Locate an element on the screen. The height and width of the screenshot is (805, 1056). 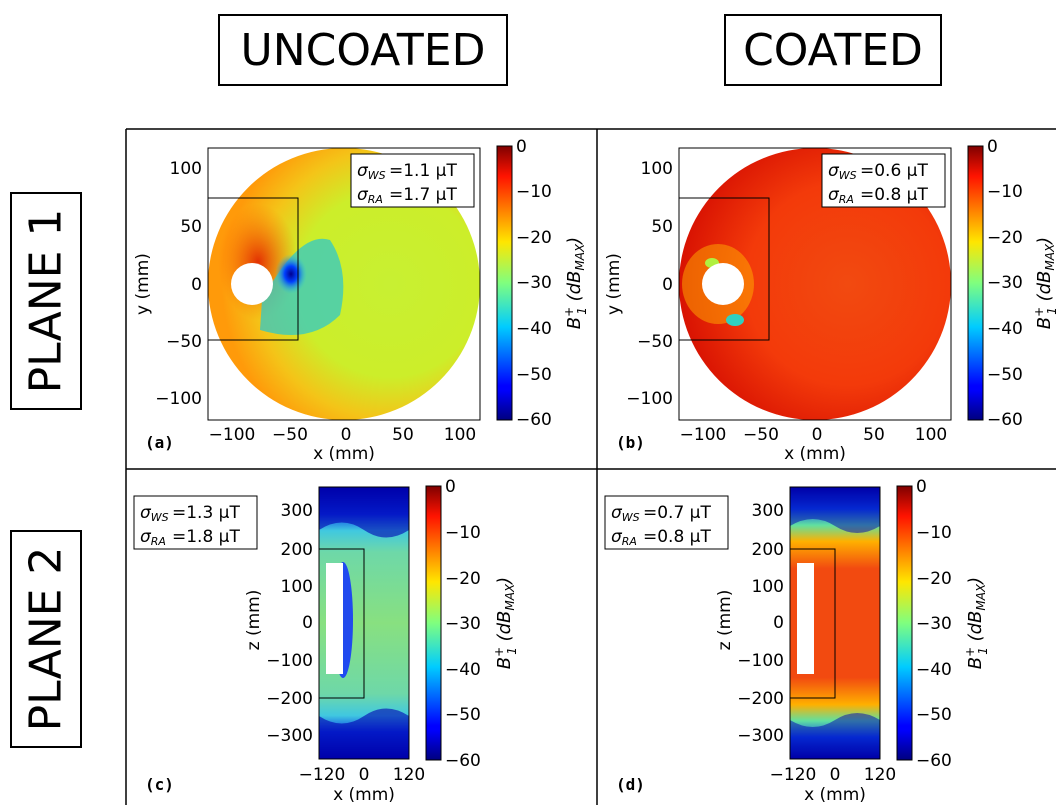
xtick-b: 50 is located at coordinates (874, 435).